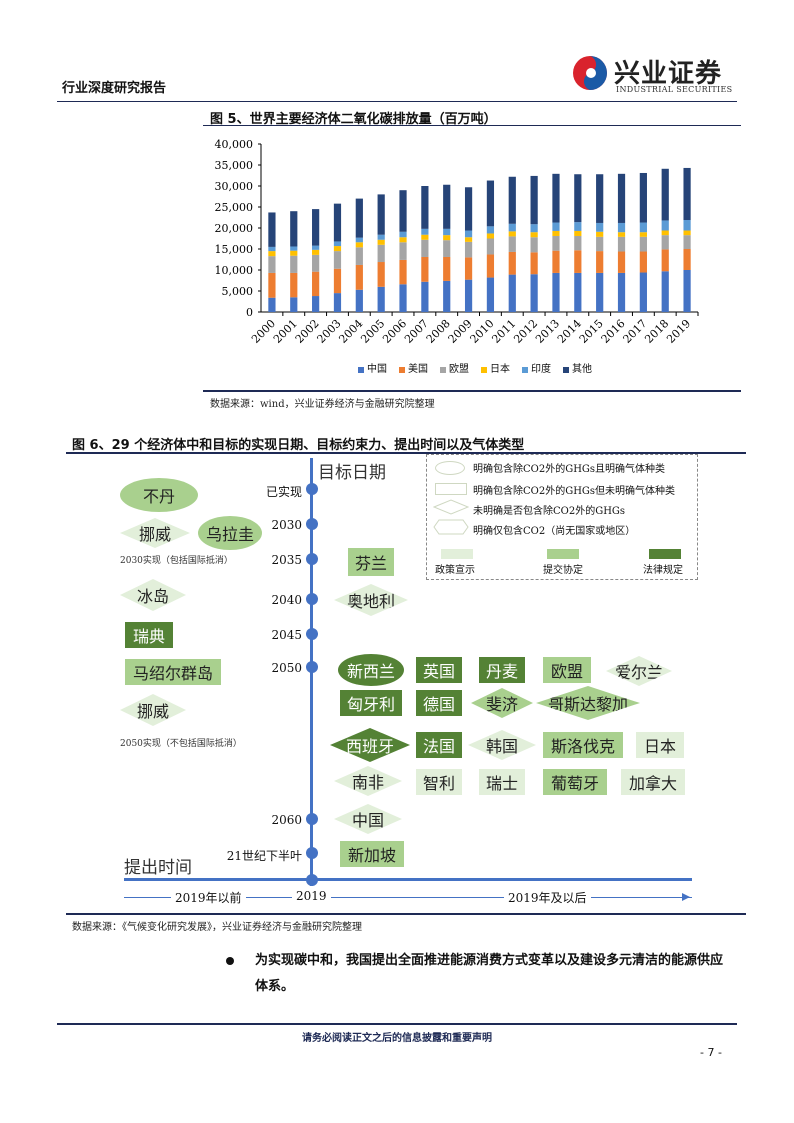 This screenshot has height=1123, width=794. What do you see at coordinates (217, 927) in the screenshot?
I see `figure6-source: 数据来源：《气候变化研究发展》，兴业证券经济与金融研究院整理` at bounding box center [217, 927].